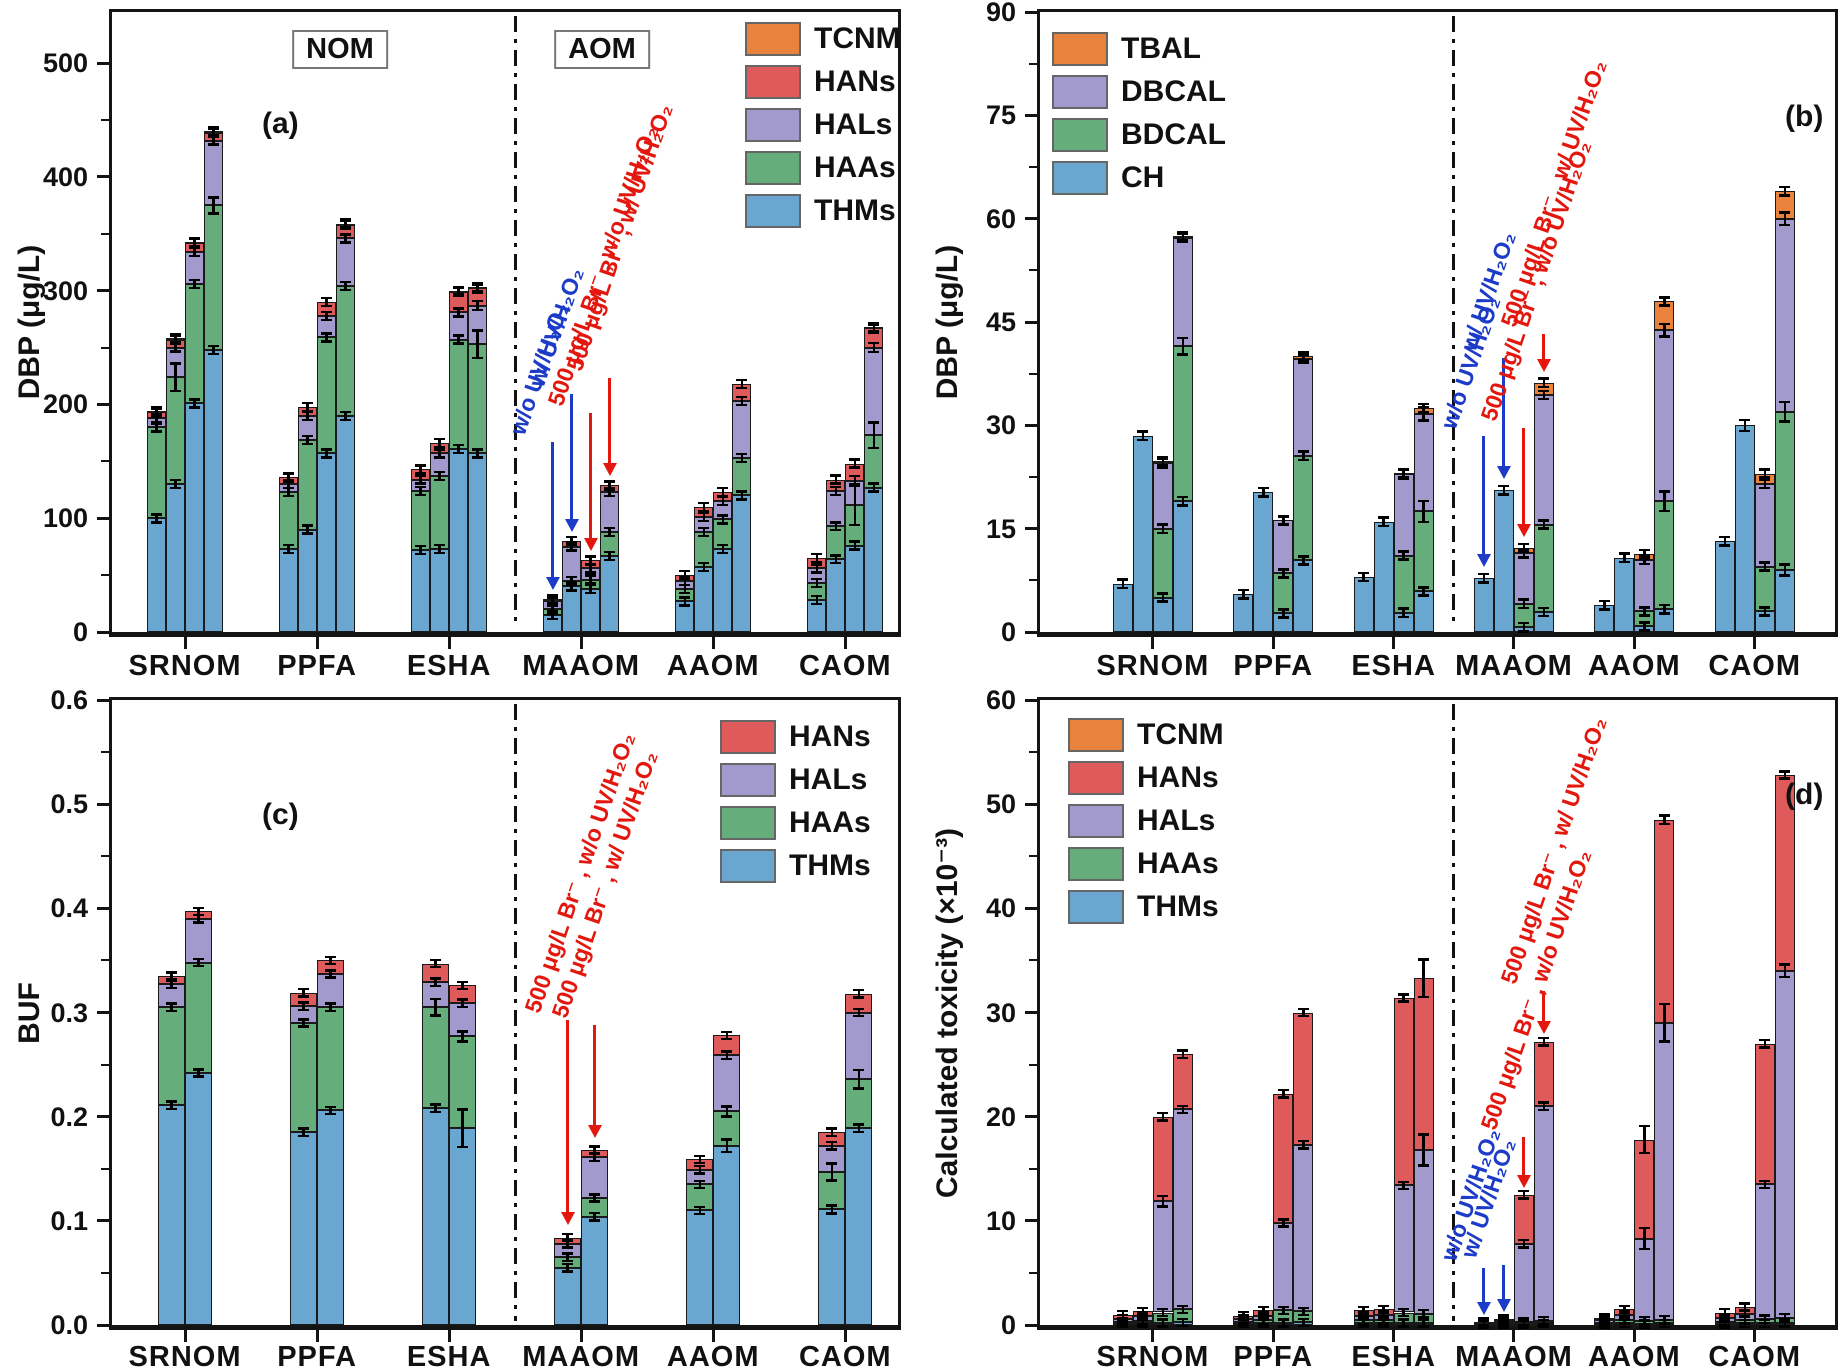 This screenshot has width=1847, height=1372. What do you see at coordinates (1038, 1012) in the screenshot?
I see `plot-spine-left` at bounding box center [1038, 1012].